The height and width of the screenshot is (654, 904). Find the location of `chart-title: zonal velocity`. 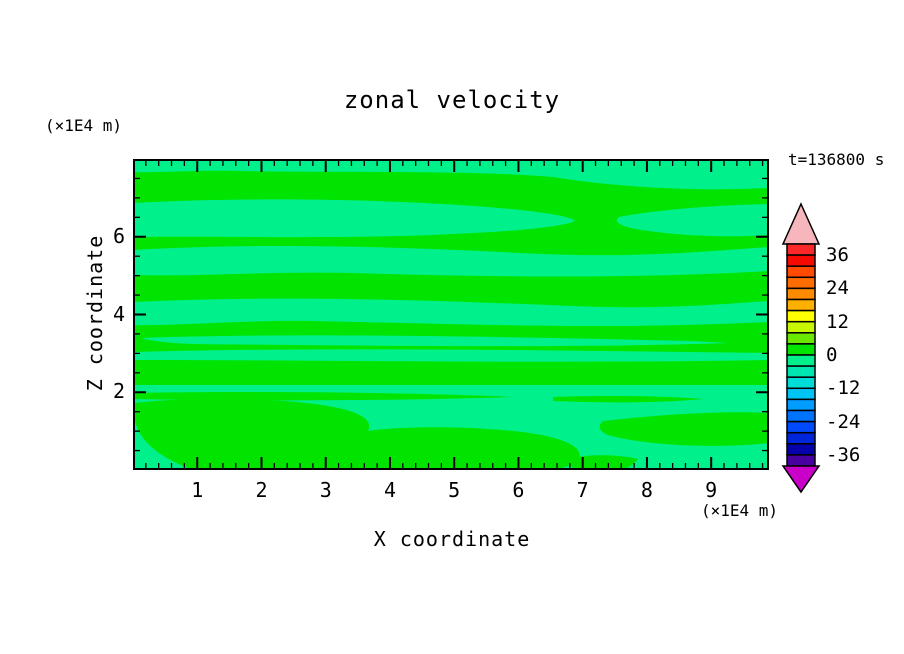

chart-title: zonal velocity is located at coordinates (452, 100).